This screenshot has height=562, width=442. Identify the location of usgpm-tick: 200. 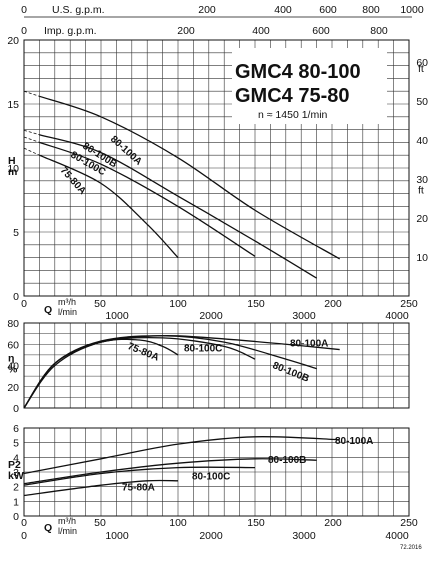
(207, 10).